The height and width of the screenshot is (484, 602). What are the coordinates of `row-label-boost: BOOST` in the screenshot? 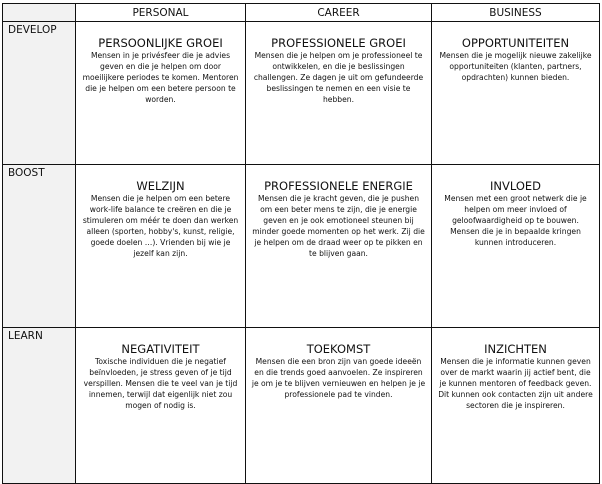 It's located at (39, 246).